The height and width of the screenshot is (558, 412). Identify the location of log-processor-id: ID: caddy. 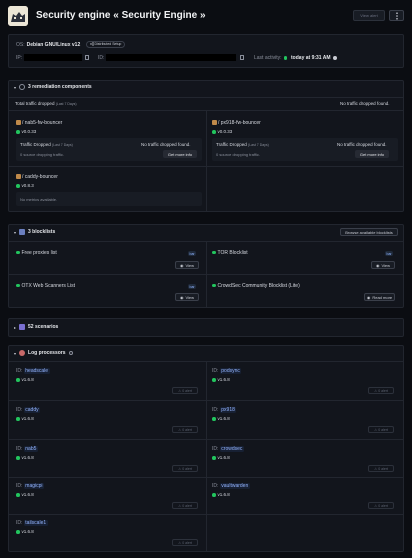
(28, 410).